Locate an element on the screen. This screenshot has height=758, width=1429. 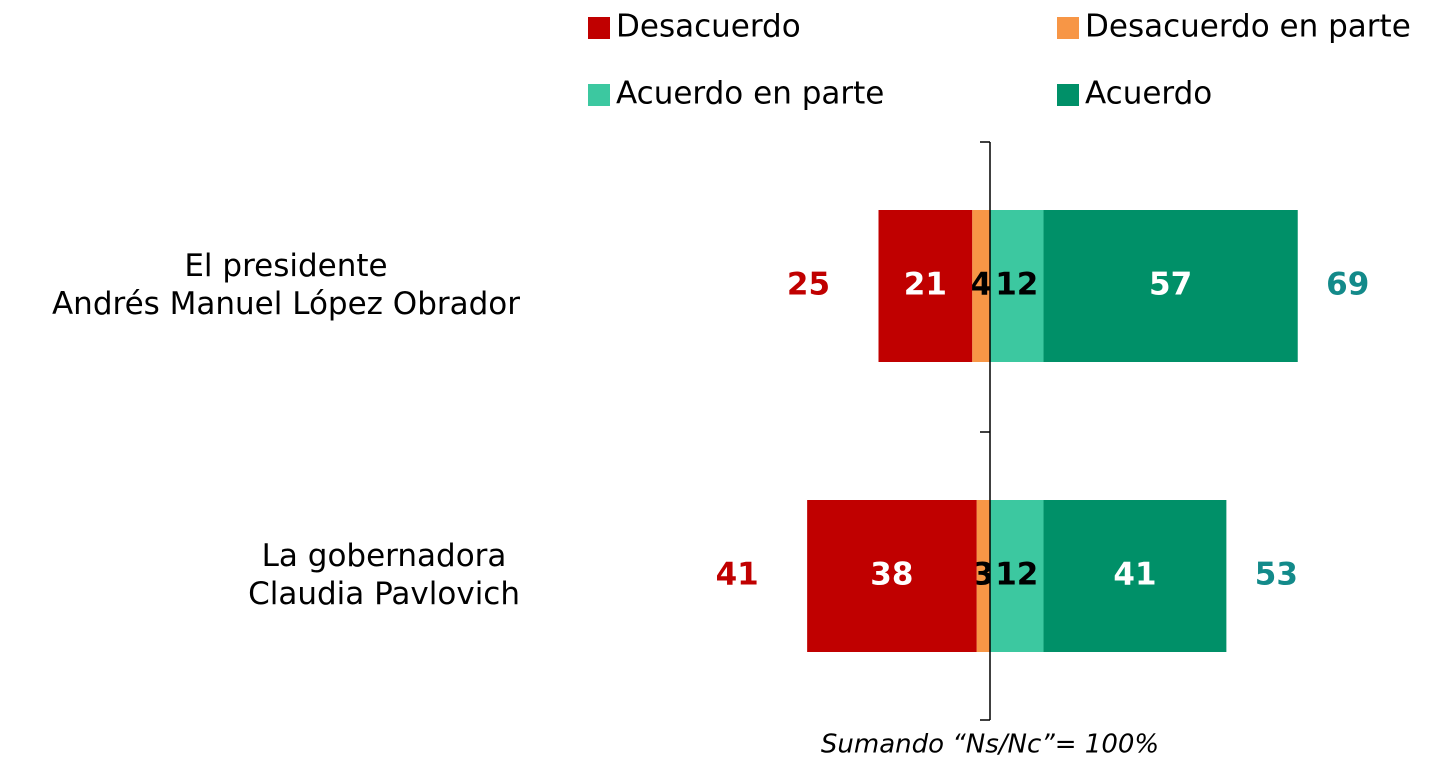
value-label: 21 is located at coordinates (925, 285).